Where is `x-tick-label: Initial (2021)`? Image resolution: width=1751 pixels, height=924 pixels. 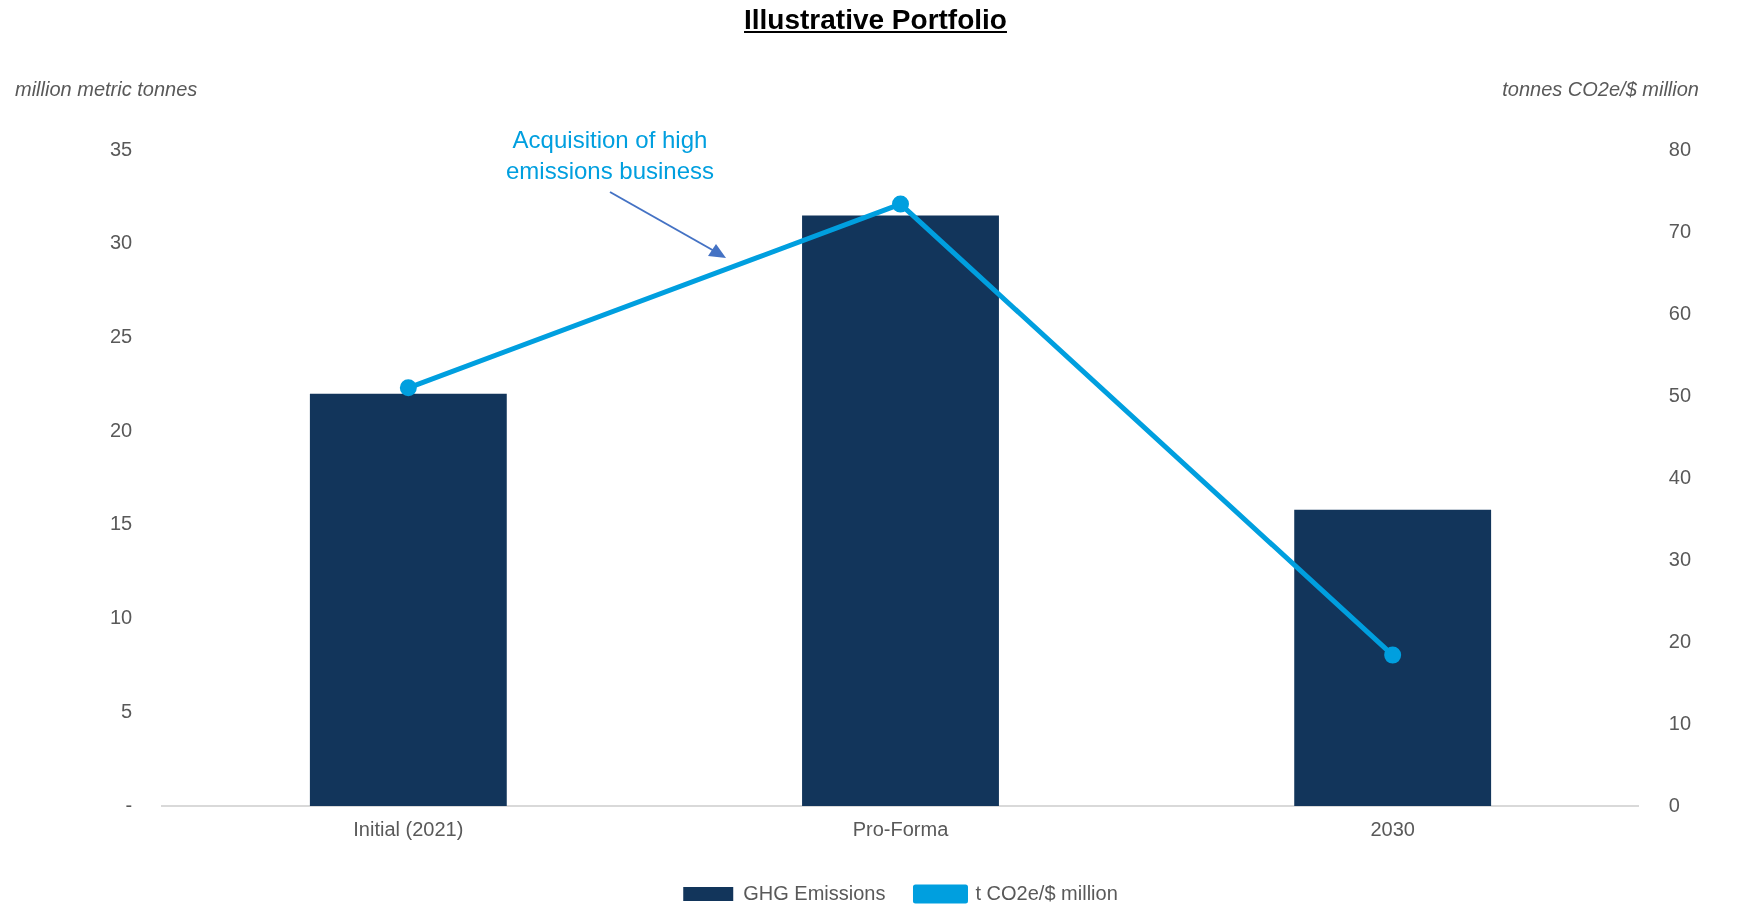
x-tick-label: Initial (2021) is located at coordinates (408, 828).